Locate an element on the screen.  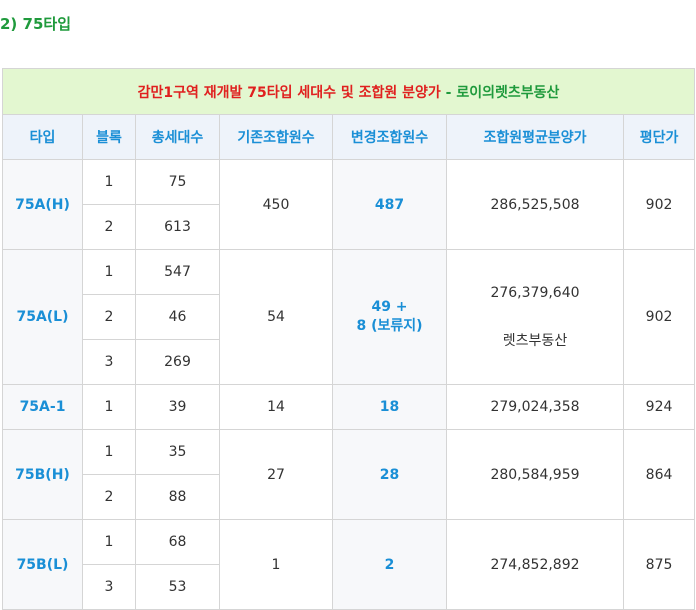
units-cell: 613 is located at coordinates (177, 227).